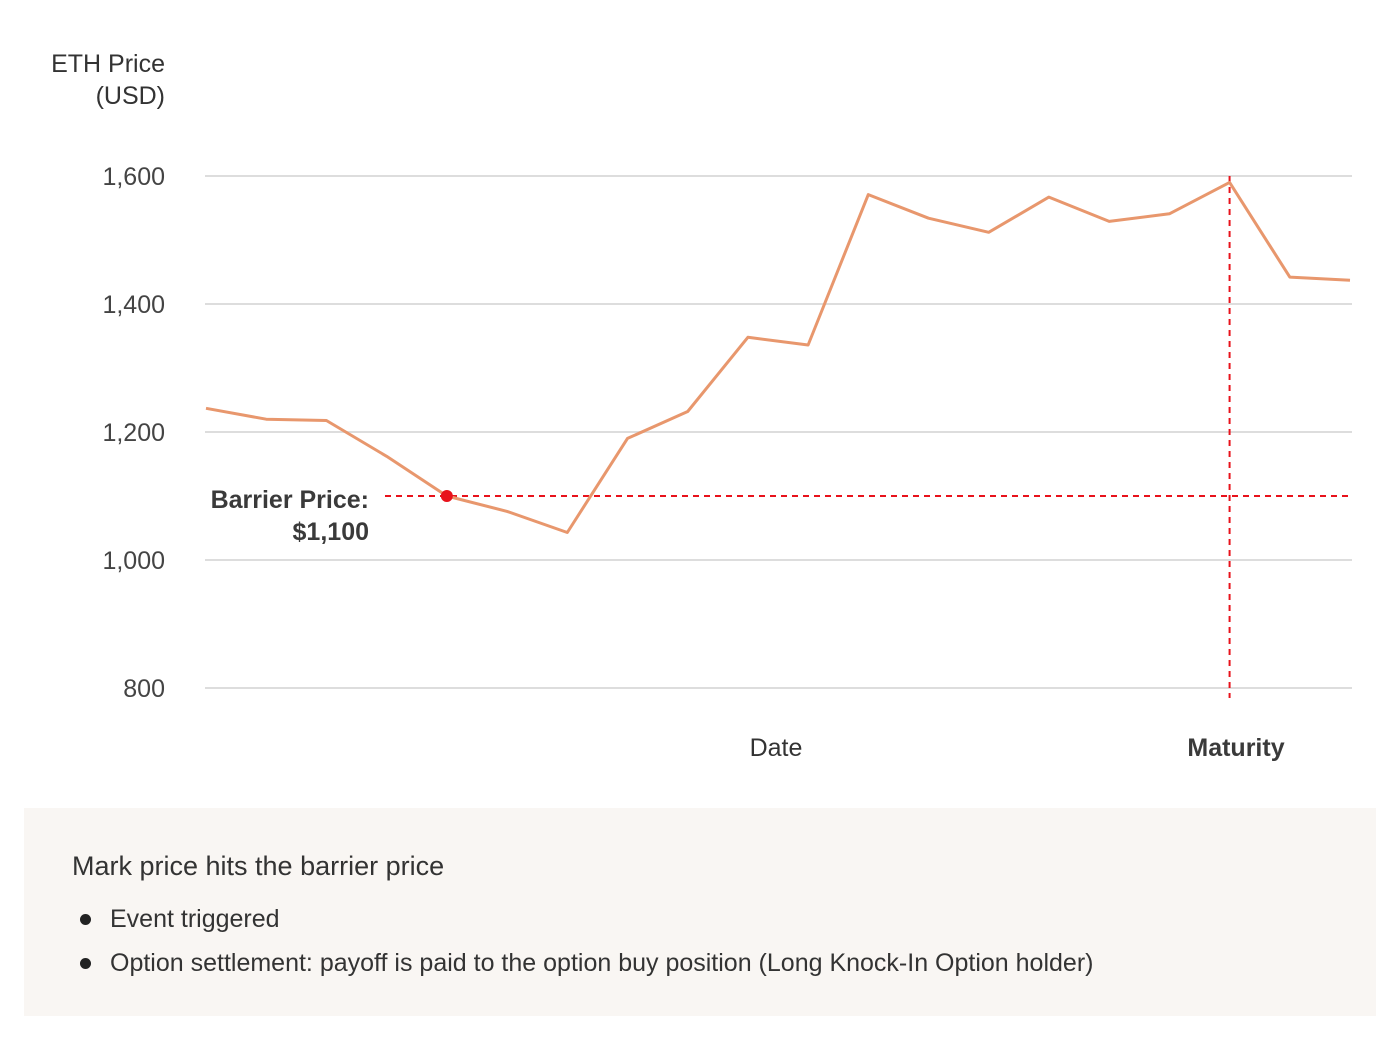 Image resolution: width=1400 pixels, height=1040 pixels. Describe the element at coordinates (331, 532) in the screenshot. I see `barrier-label-line-2: $1,100` at that location.